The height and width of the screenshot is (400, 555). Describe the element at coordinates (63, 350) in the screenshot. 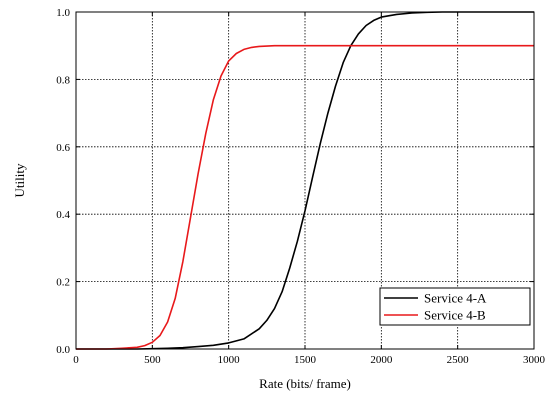

I see `y-tick-label: 0.0` at that location.